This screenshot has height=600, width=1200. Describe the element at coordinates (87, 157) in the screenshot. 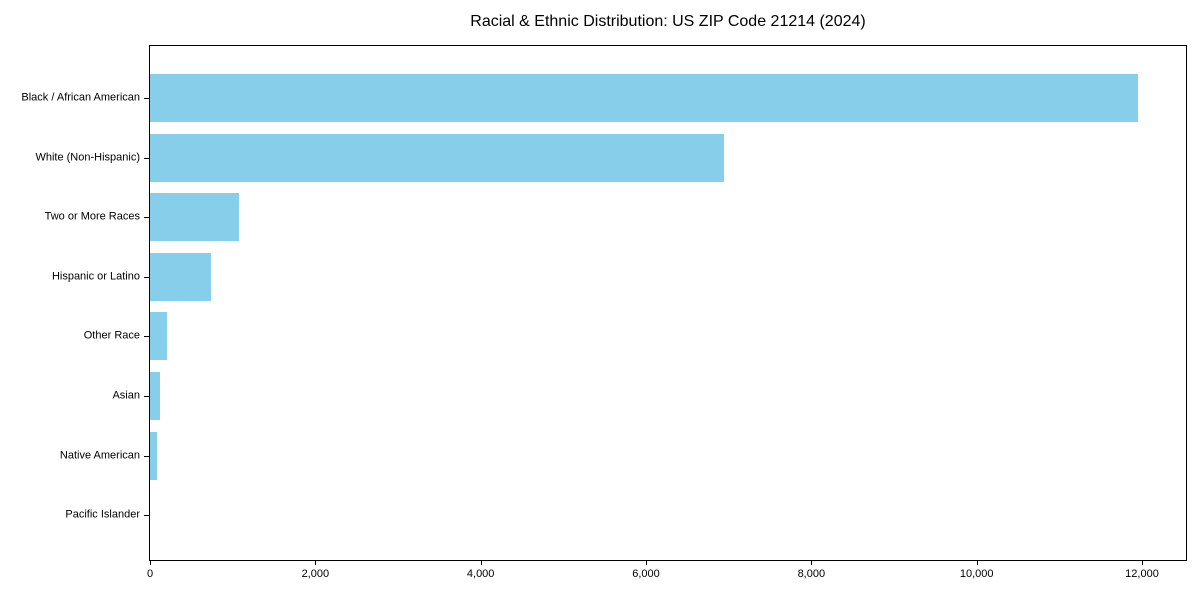

I see `y-axis-label: White (Non-Hispanic)` at that location.